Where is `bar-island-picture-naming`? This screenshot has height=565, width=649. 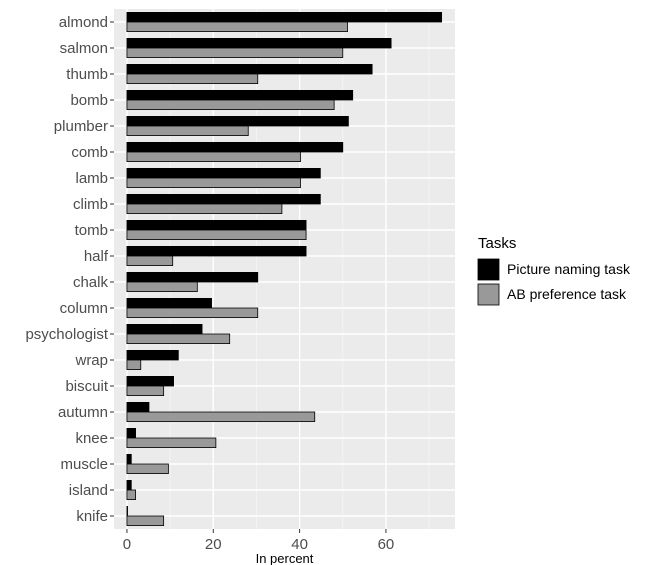
bar-island-picture-naming is located at coordinates (129, 485).